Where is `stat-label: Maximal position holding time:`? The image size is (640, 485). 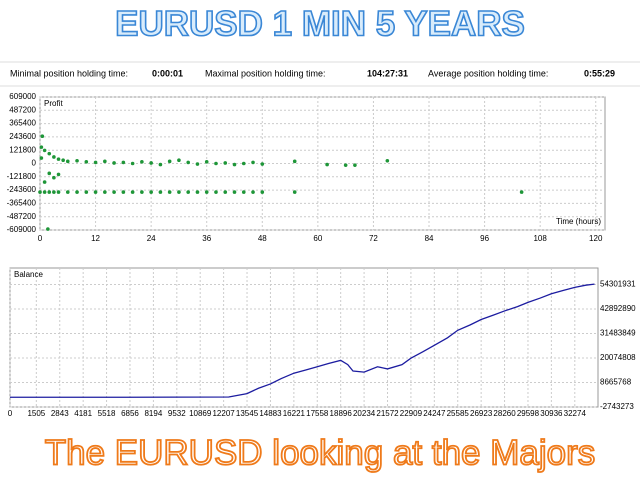
stat-label: Maximal position holding time: is located at coordinates (265, 73).